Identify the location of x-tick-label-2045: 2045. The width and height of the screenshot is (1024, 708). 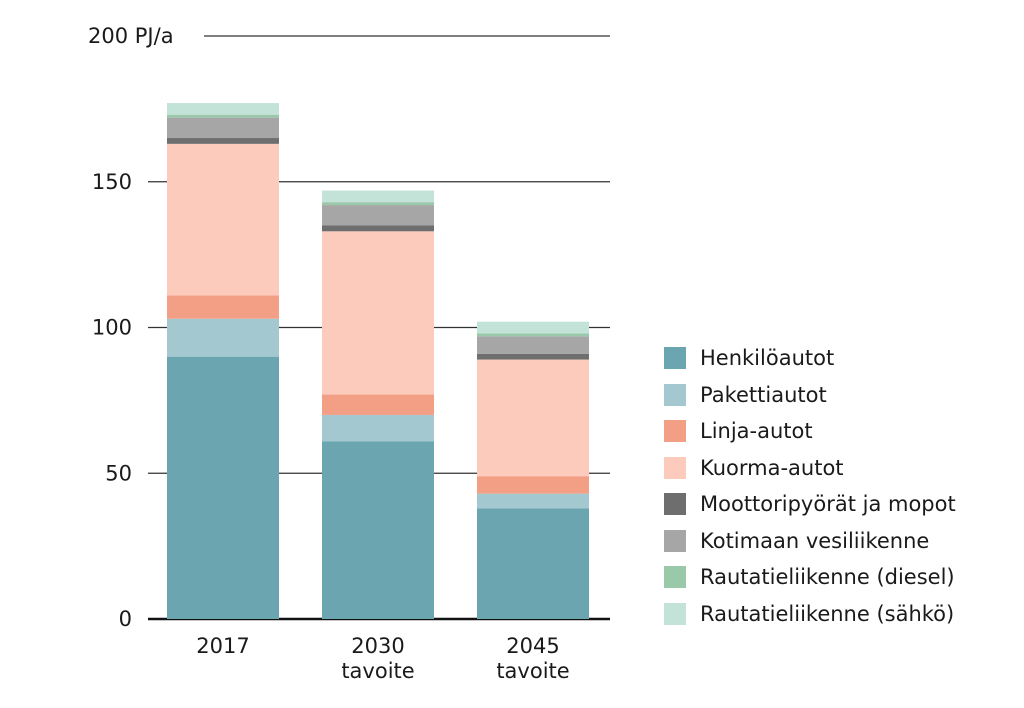
(532, 646).